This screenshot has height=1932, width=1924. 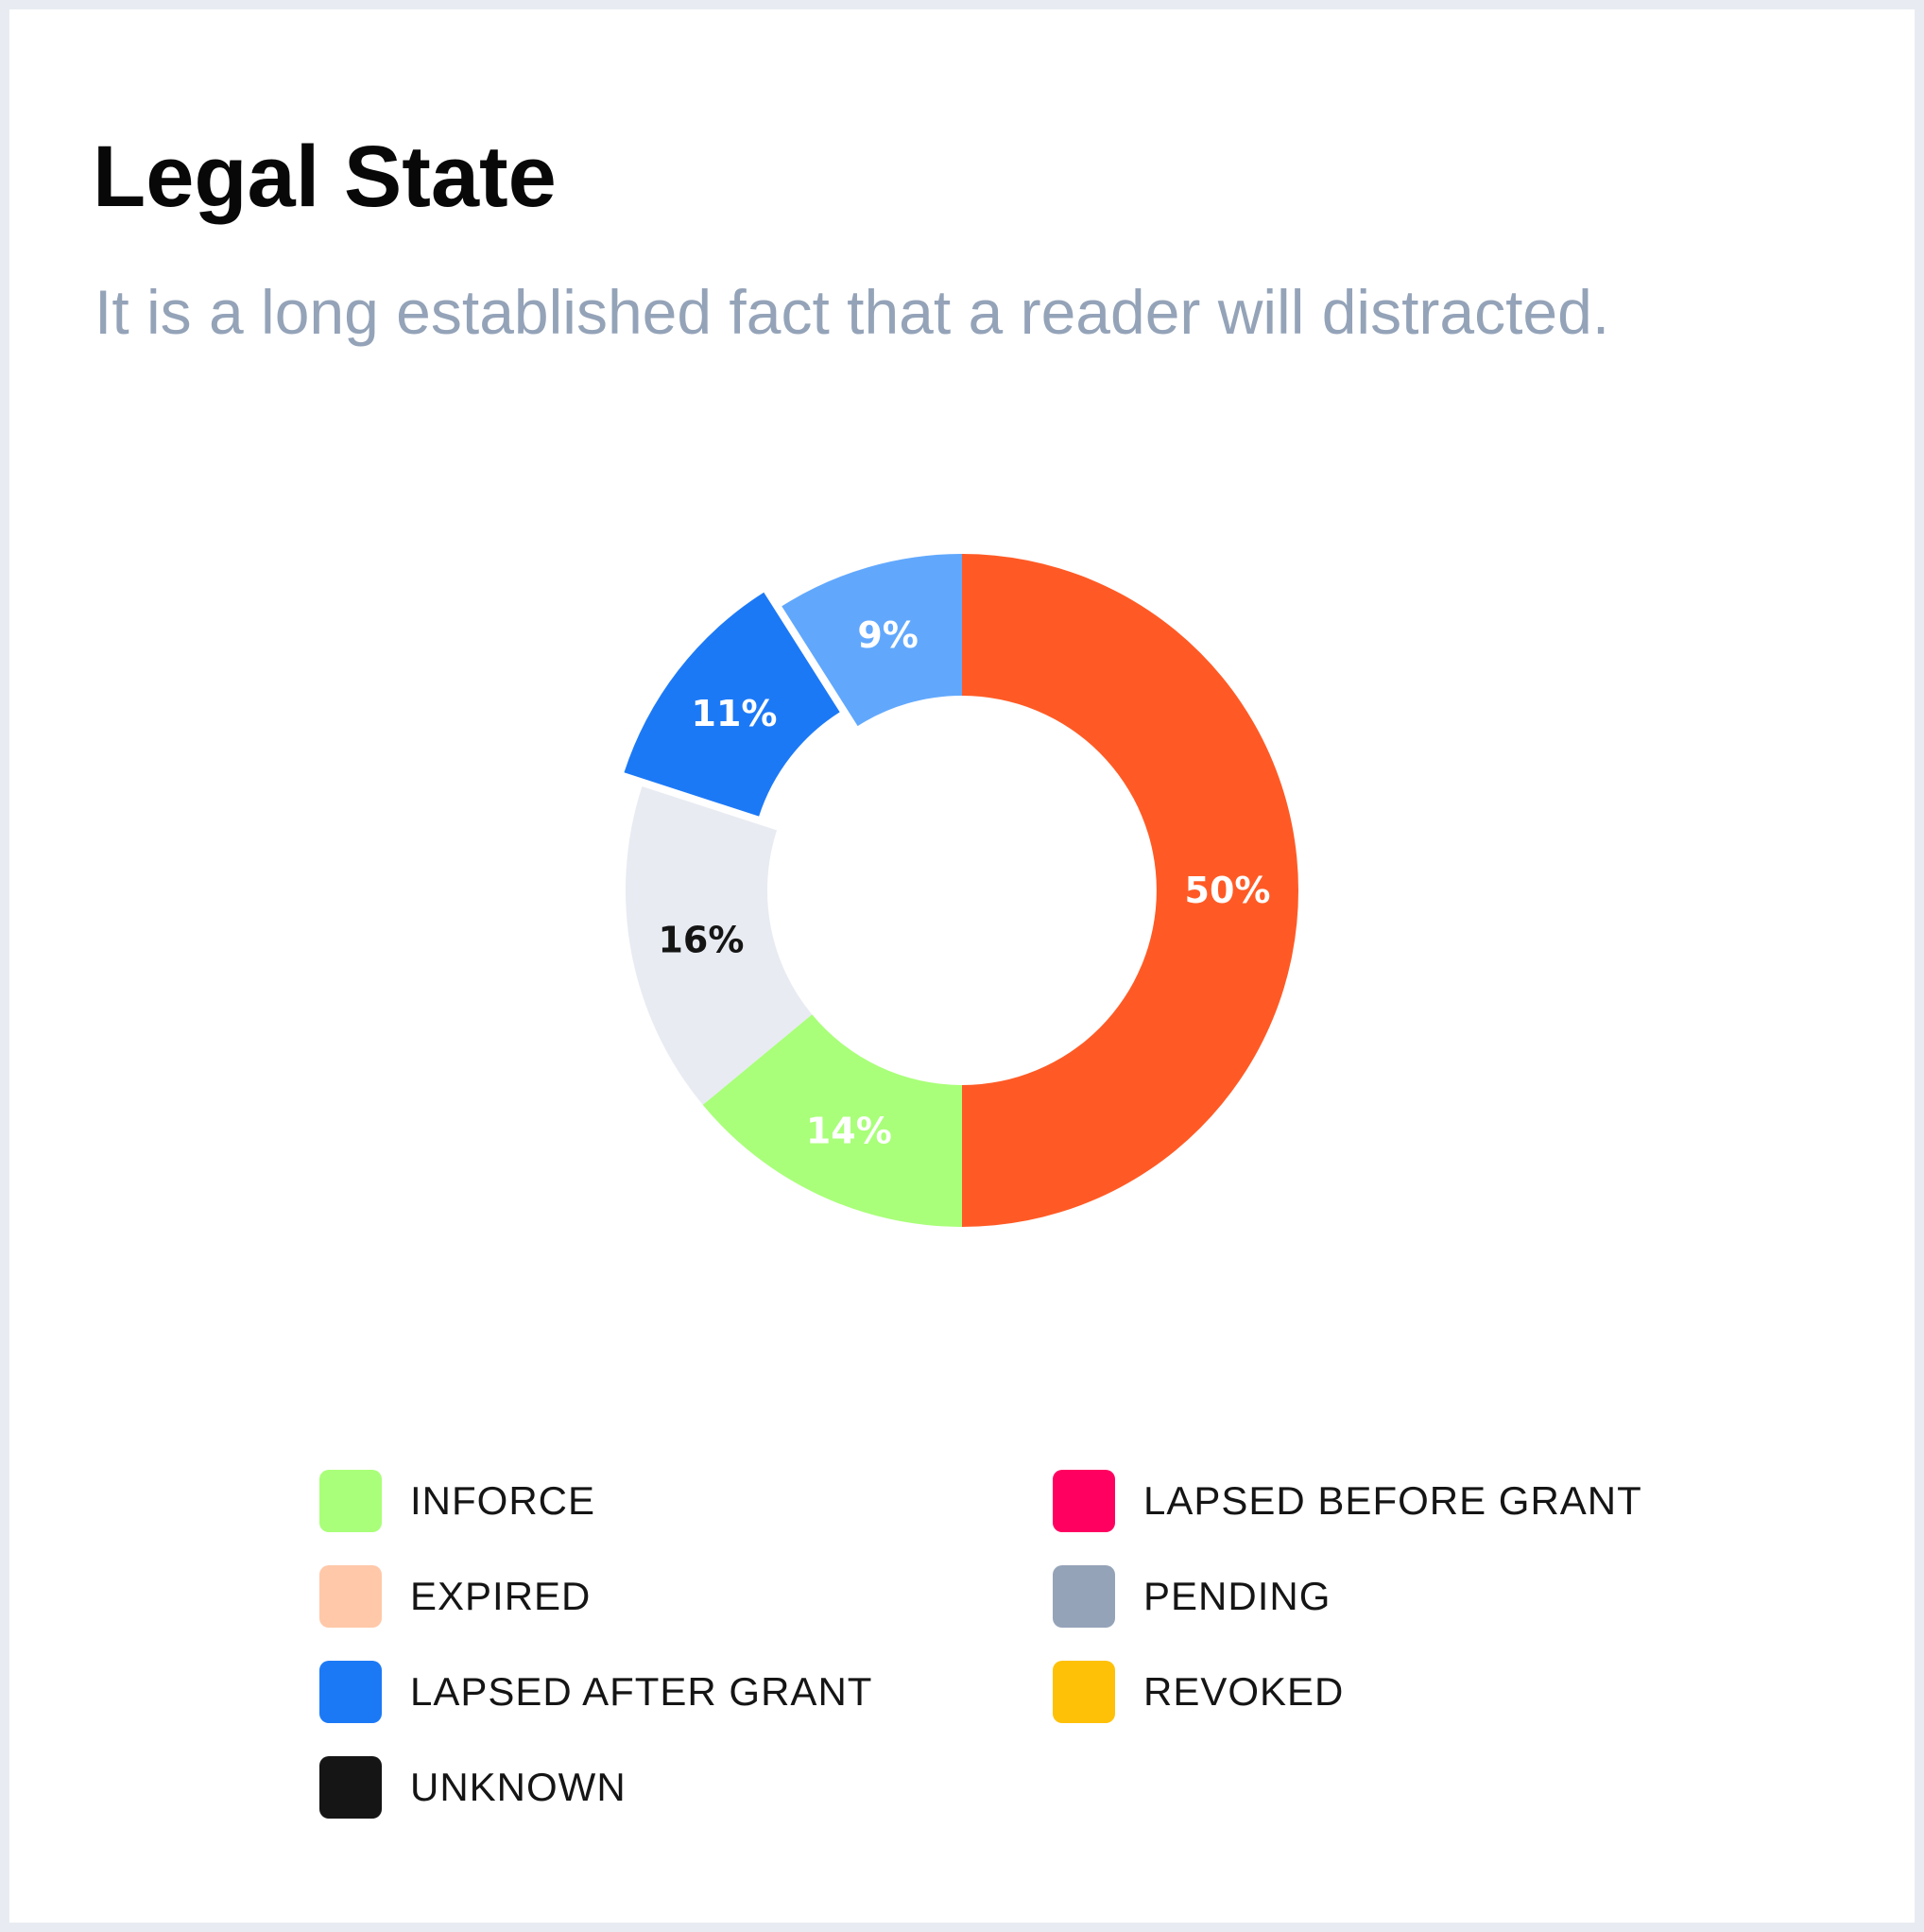 I want to click on donut-slice-lapsed-after-grant, so click(x=732, y=705).